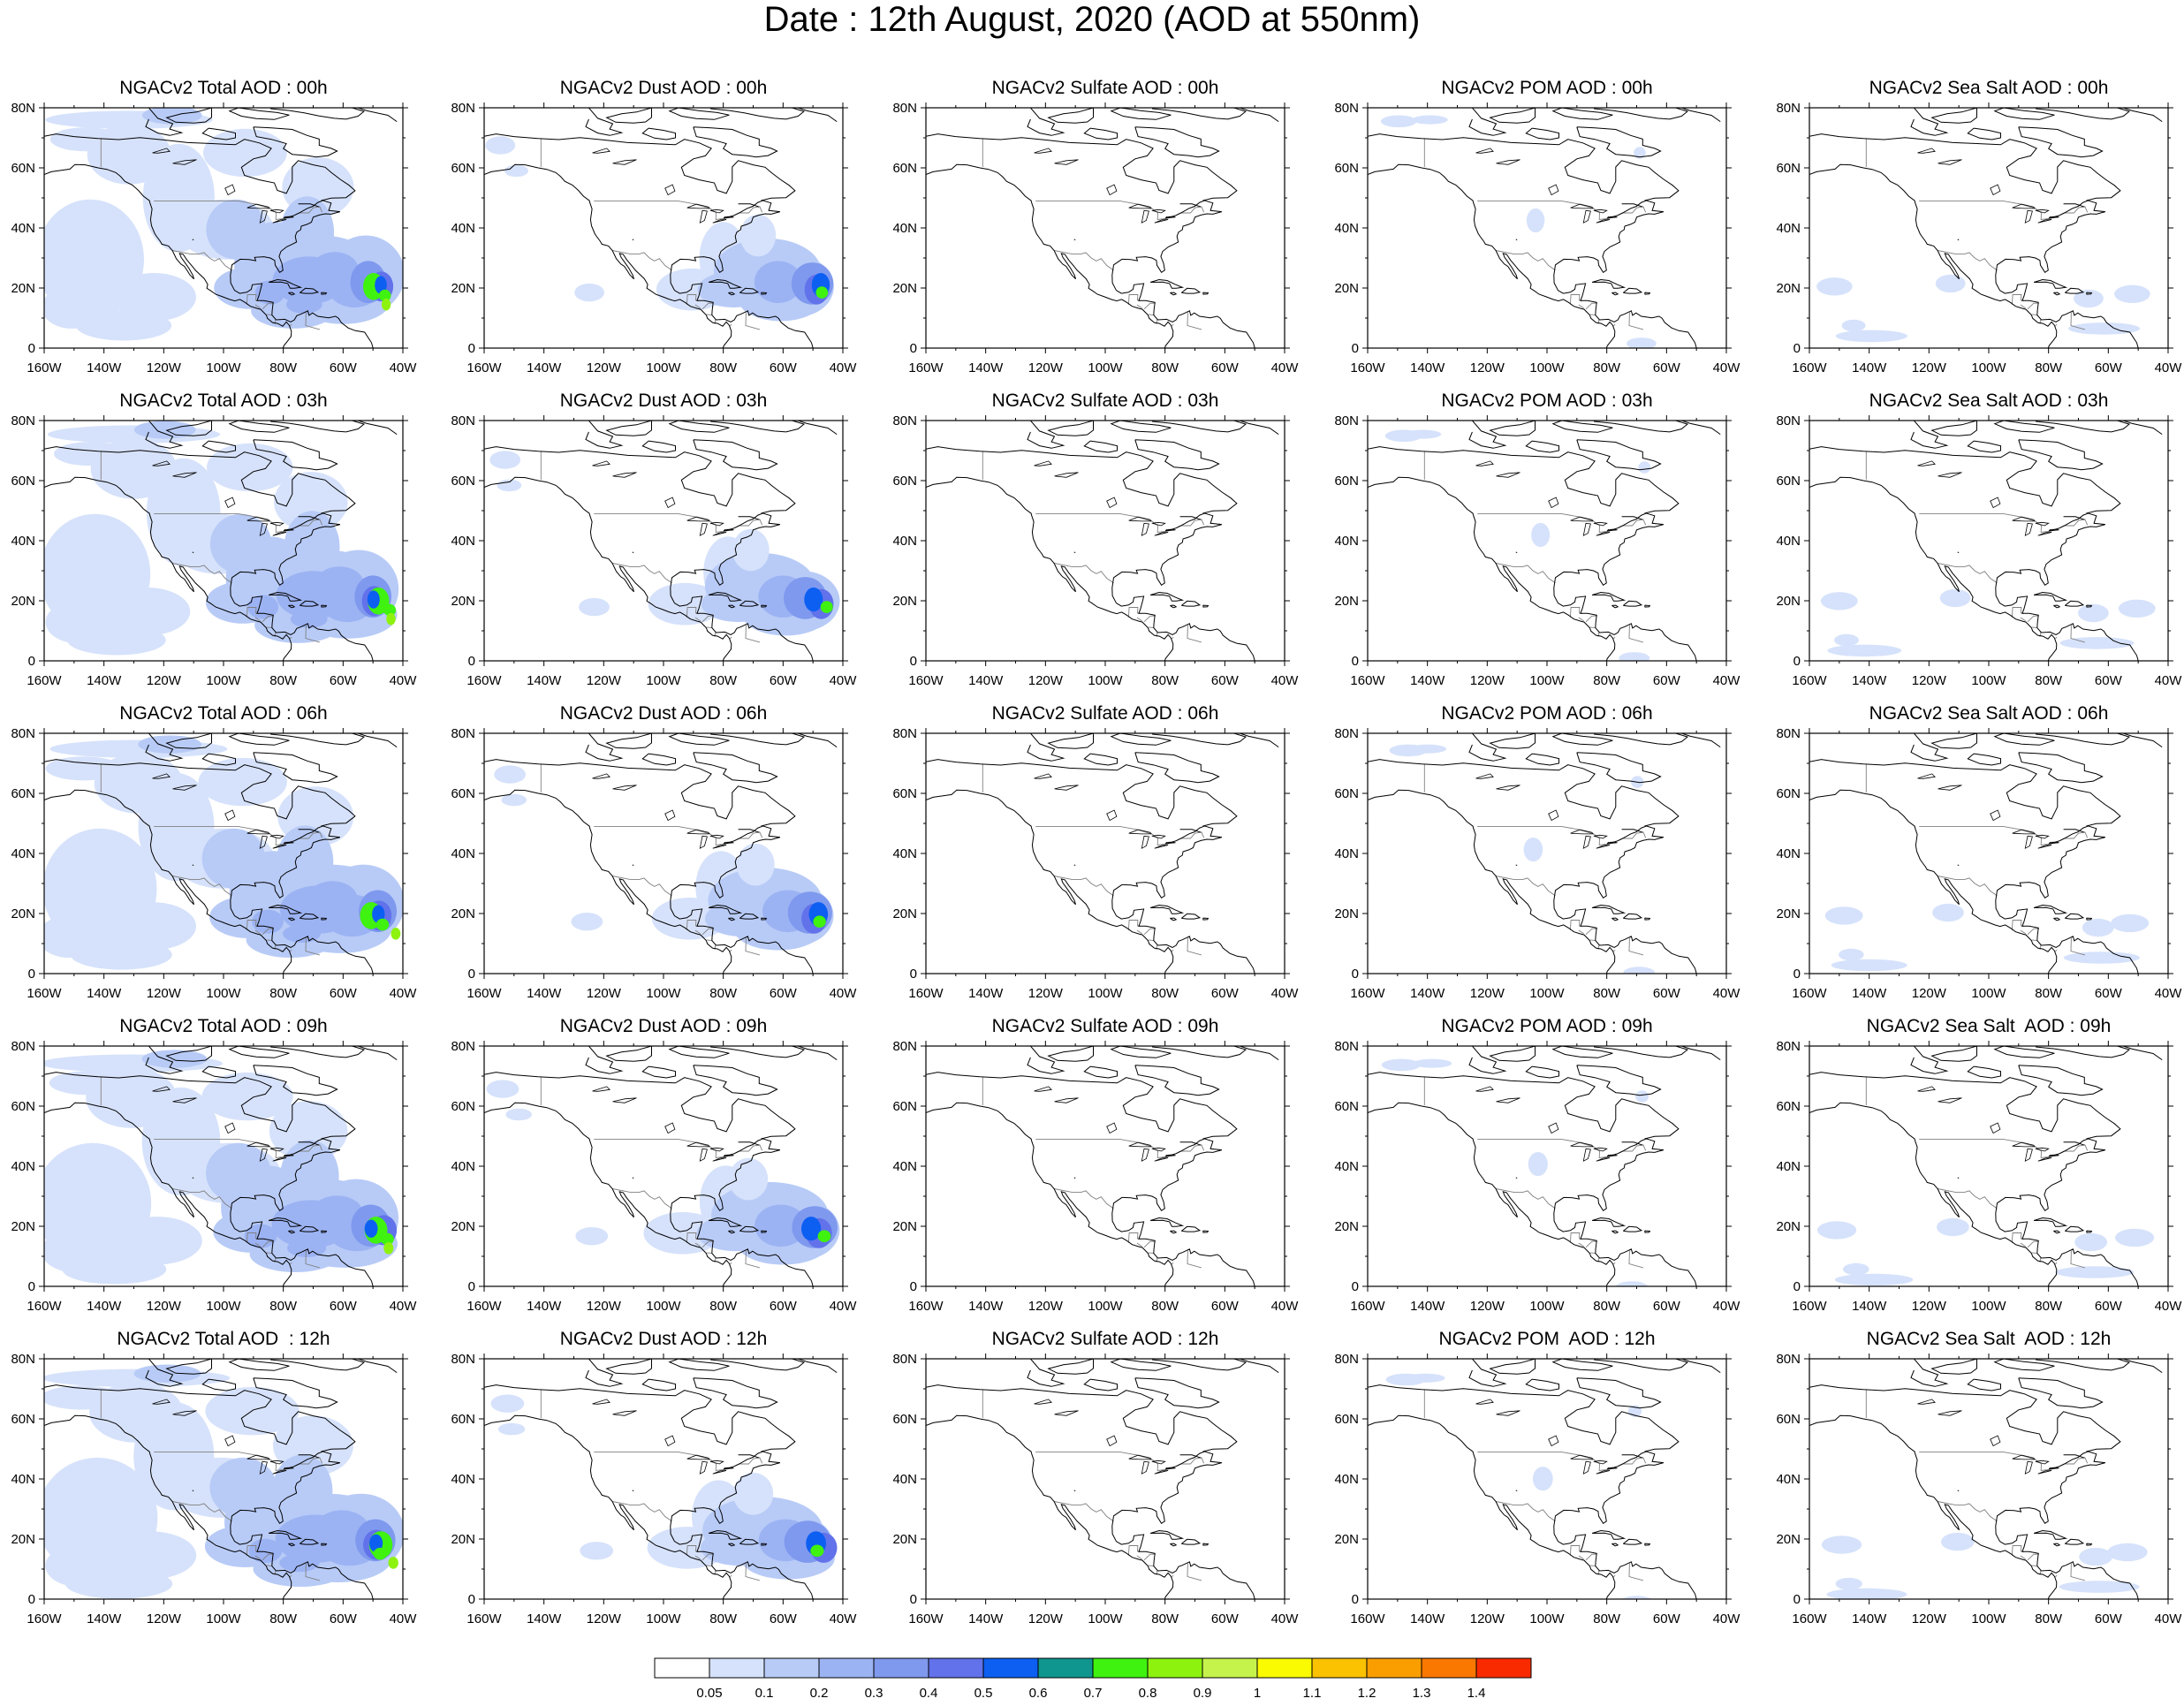  What do you see at coordinates (1929, 681) in the screenshot?
I see `lon-tick-label: 120W` at bounding box center [1929, 681].